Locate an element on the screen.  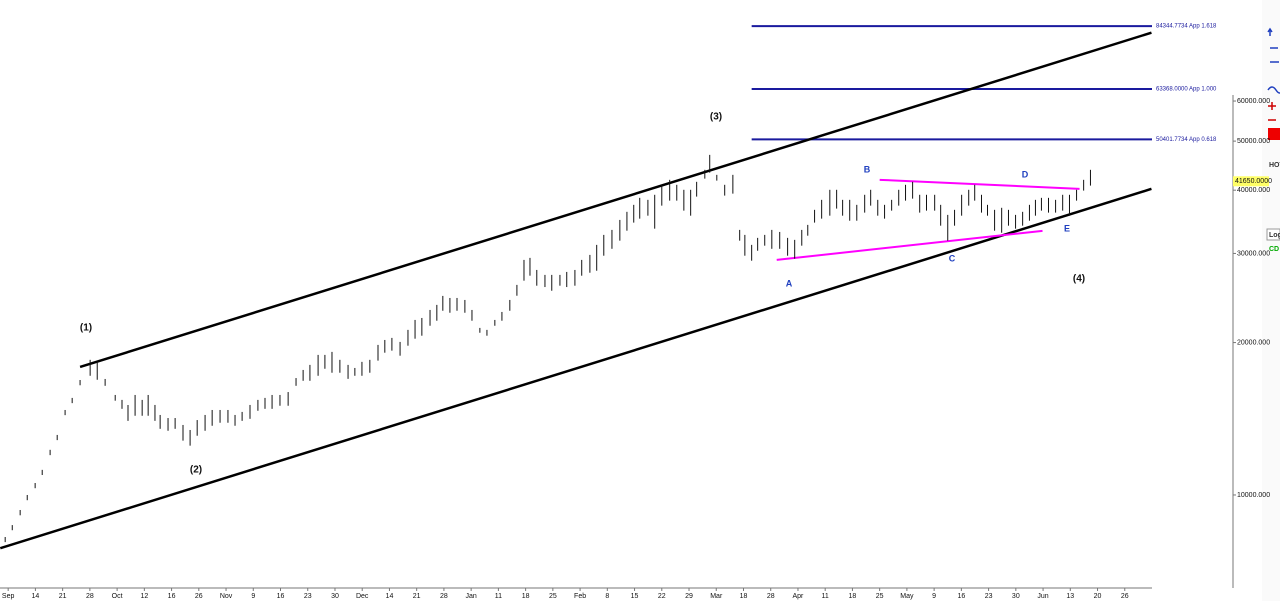
x-tick-label: 8 is located at coordinates (607, 596).